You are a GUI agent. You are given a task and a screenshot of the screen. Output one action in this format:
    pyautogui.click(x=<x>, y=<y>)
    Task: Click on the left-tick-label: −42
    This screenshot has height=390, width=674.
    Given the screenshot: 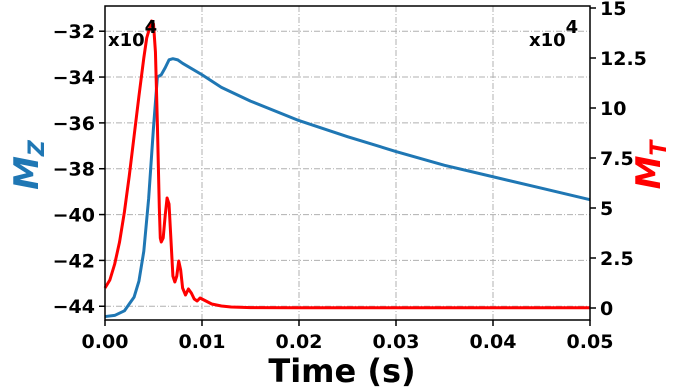 What is the action you would take?
    pyautogui.click(x=74, y=261)
    